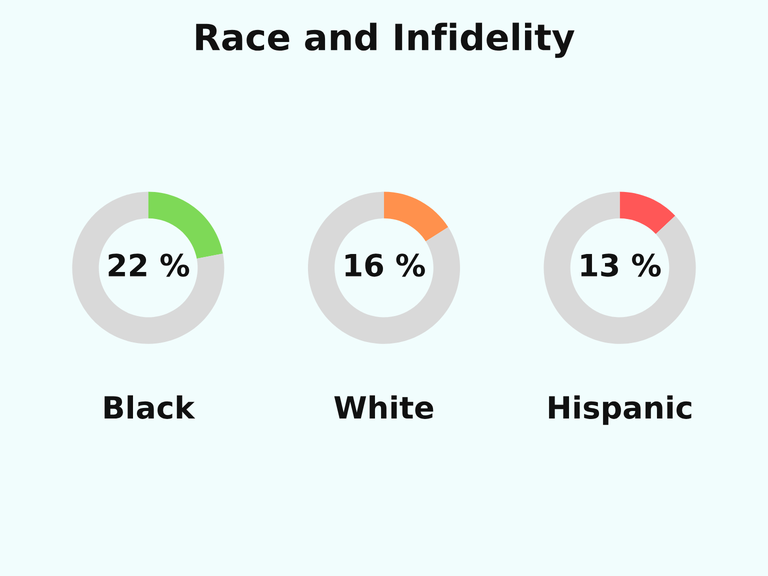  Describe the element at coordinates (385, 265) in the screenshot. I see `data-label: 16 %` at that location.